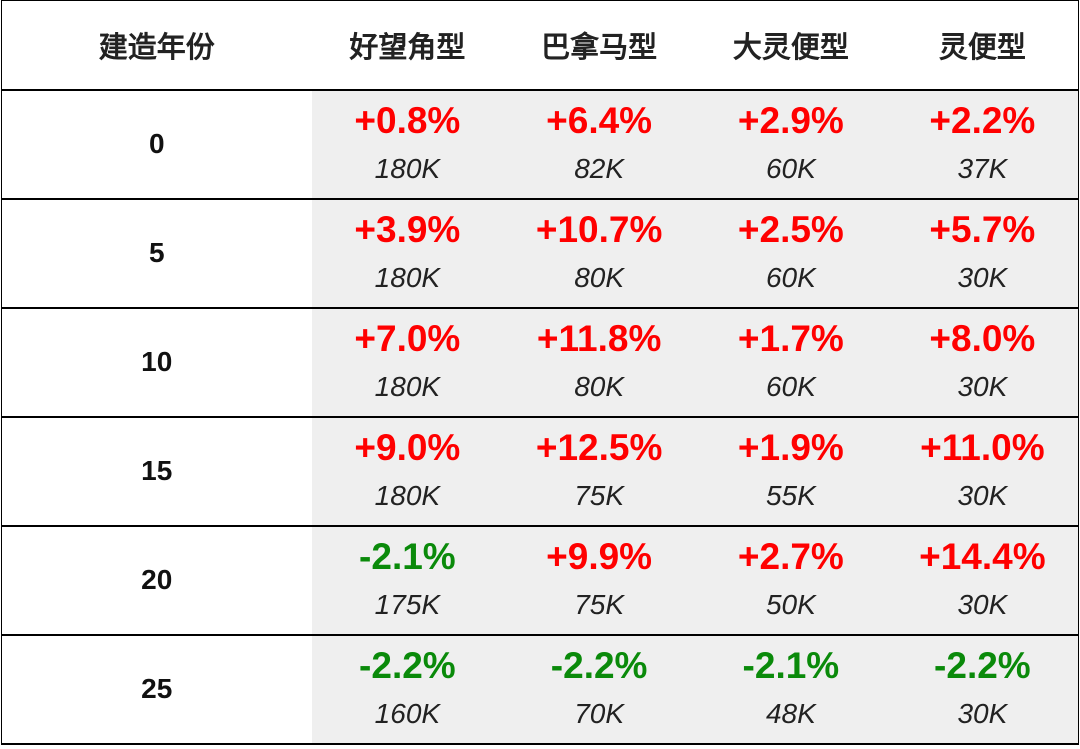  Describe the element at coordinates (407, 120) in the screenshot. I see `change-percent: +0.8%` at that location.